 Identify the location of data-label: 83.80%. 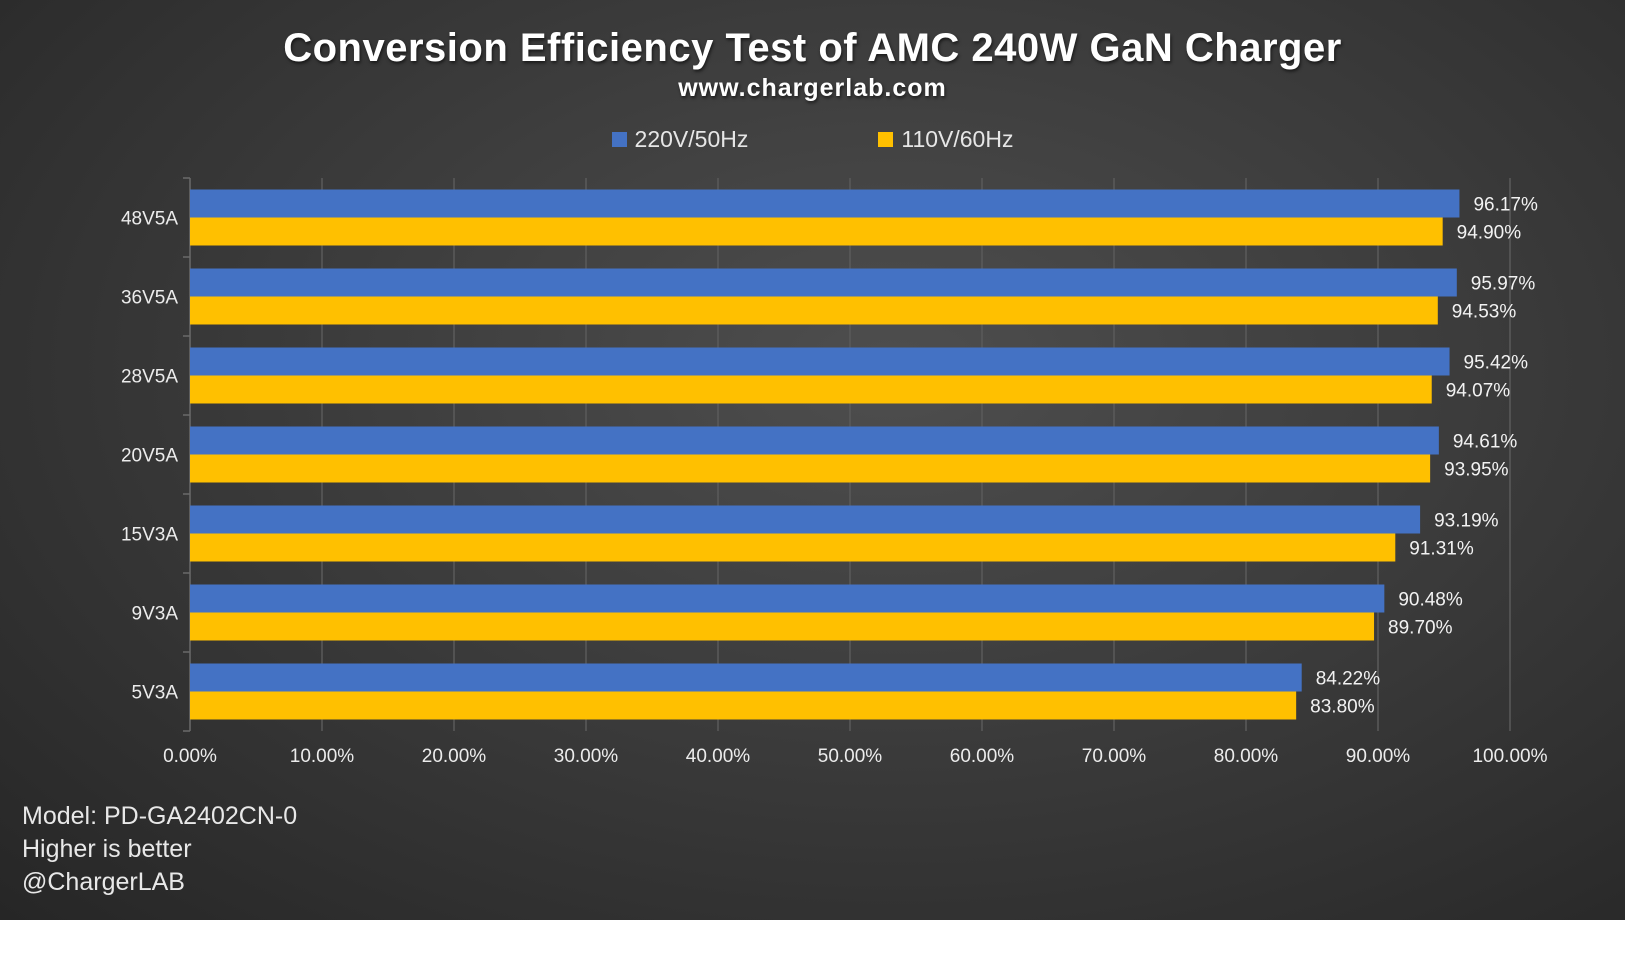
(1342, 707).